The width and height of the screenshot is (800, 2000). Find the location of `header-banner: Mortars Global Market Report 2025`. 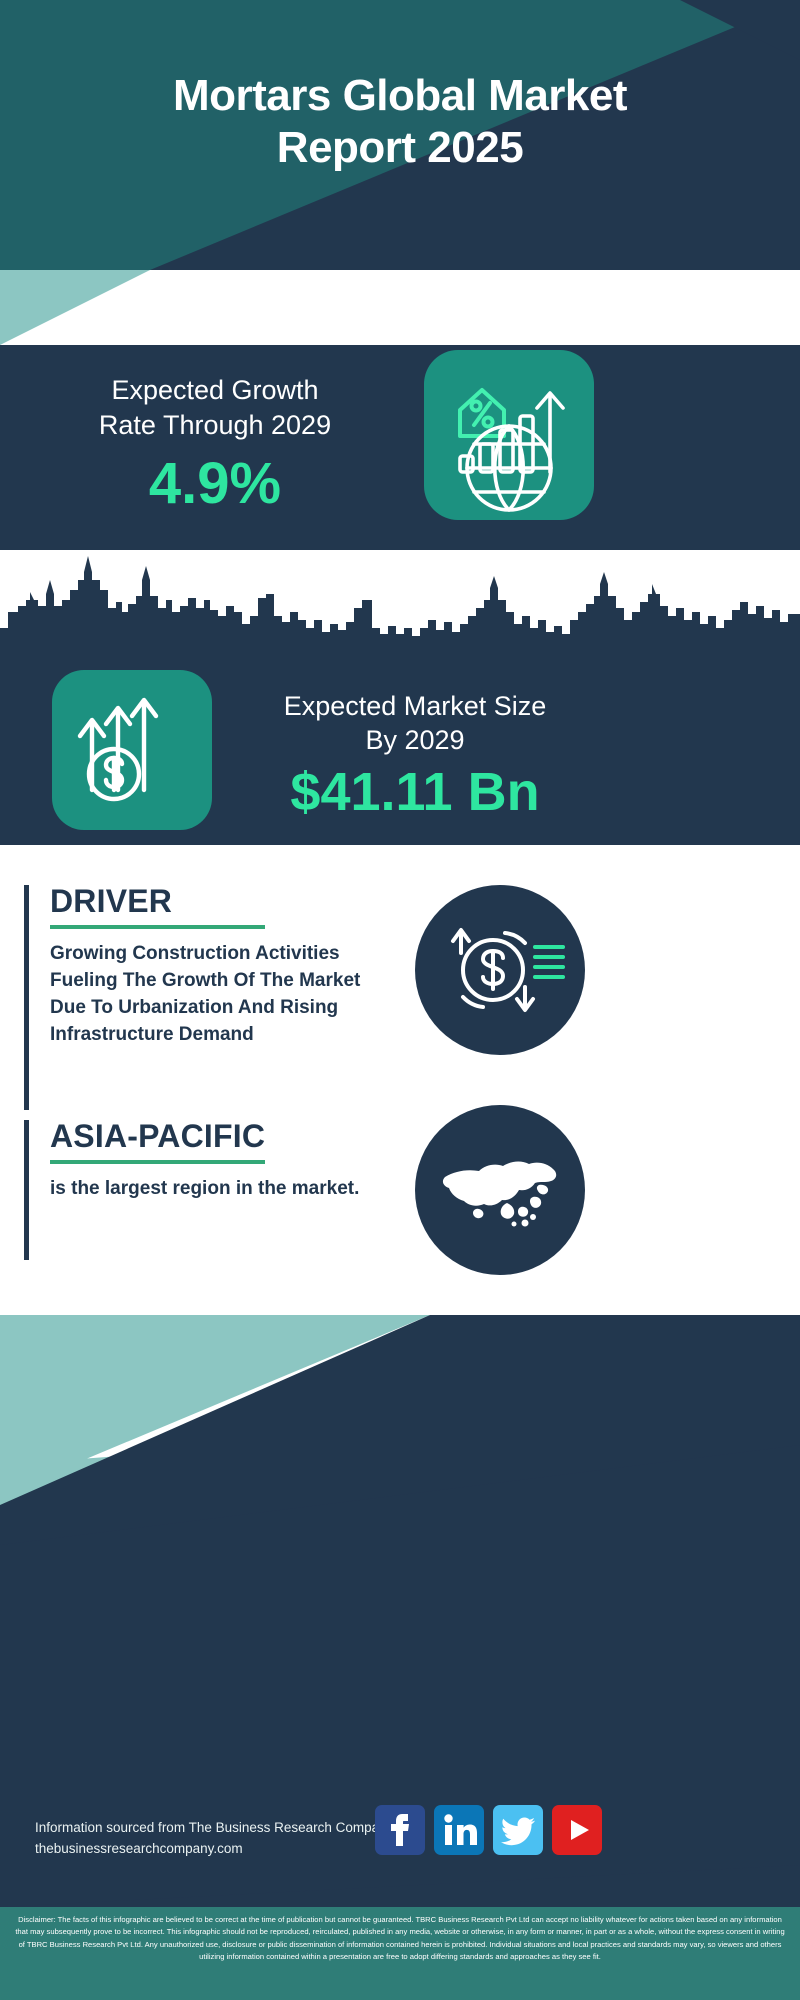

header-banner: Mortars Global Market Report 2025 is located at coordinates (400, 135).